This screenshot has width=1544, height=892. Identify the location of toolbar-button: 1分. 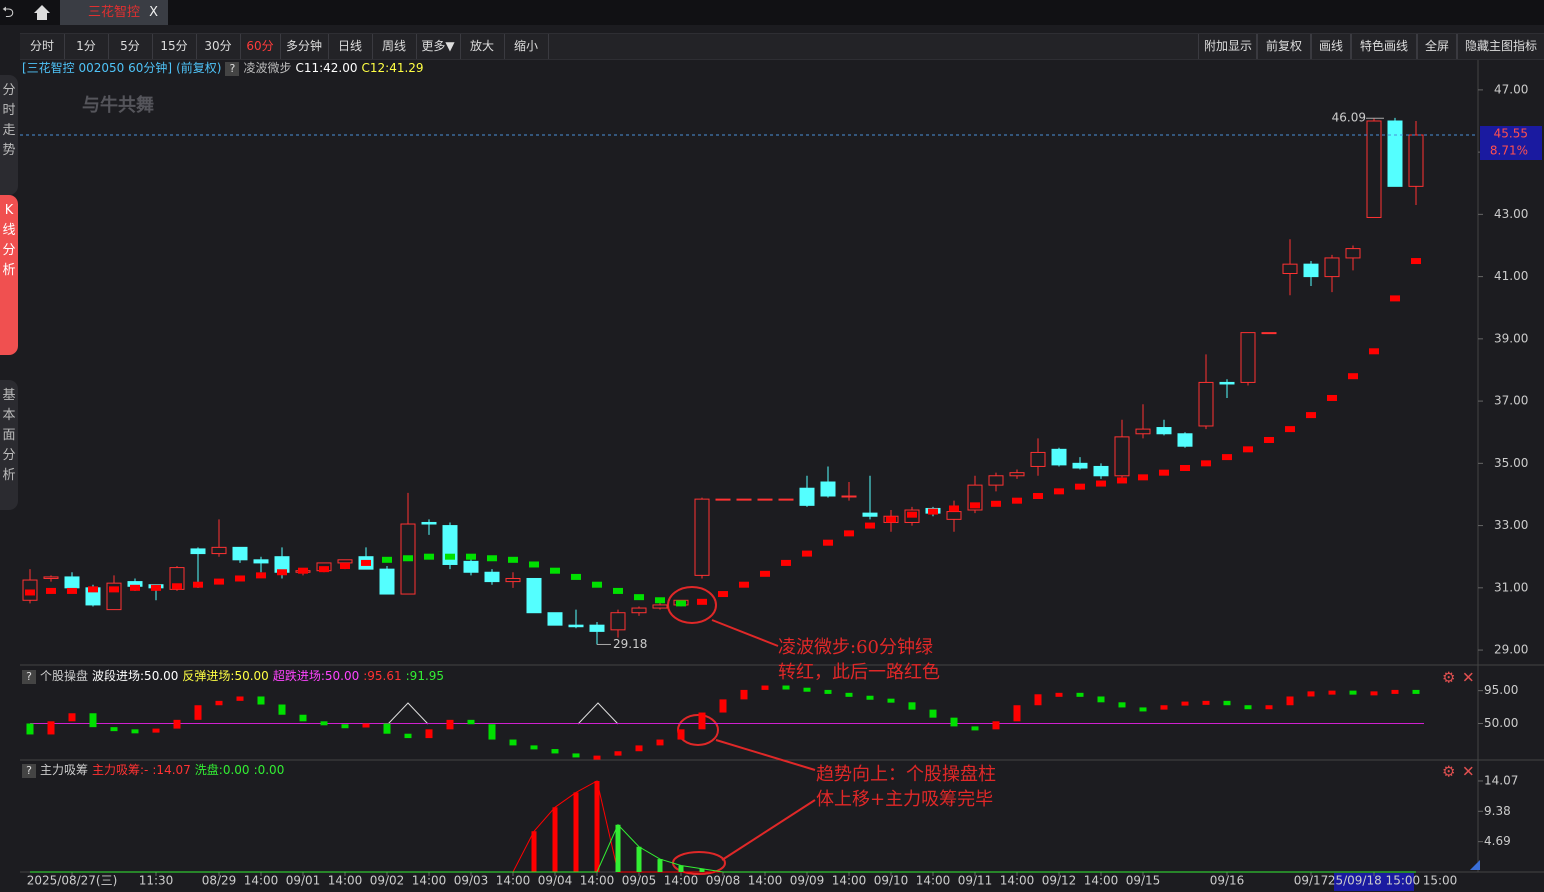
(86, 46).